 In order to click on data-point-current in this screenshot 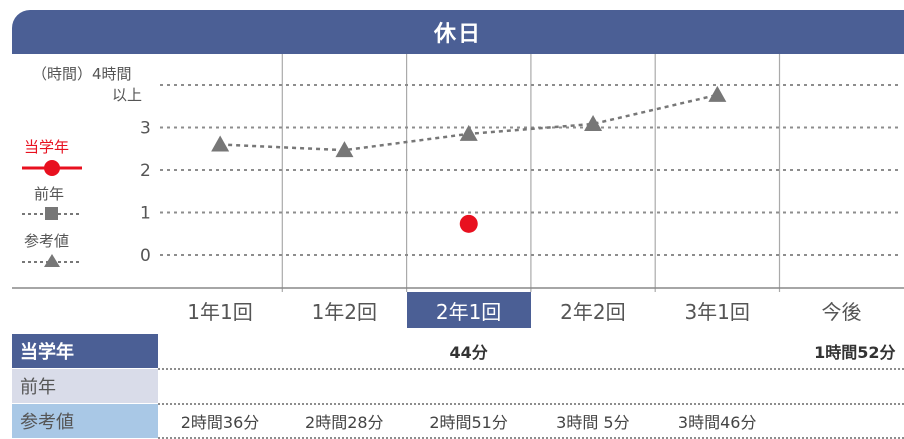, I will do `click(468, 223)`.